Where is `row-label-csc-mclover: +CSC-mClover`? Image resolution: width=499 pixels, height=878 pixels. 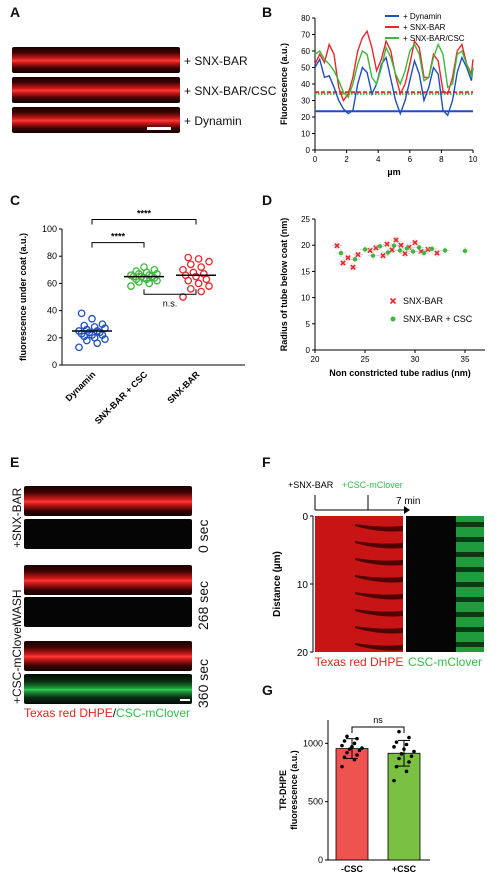
row-label-csc-mclover: +CSC-mClover is located at coordinates (17, 663).